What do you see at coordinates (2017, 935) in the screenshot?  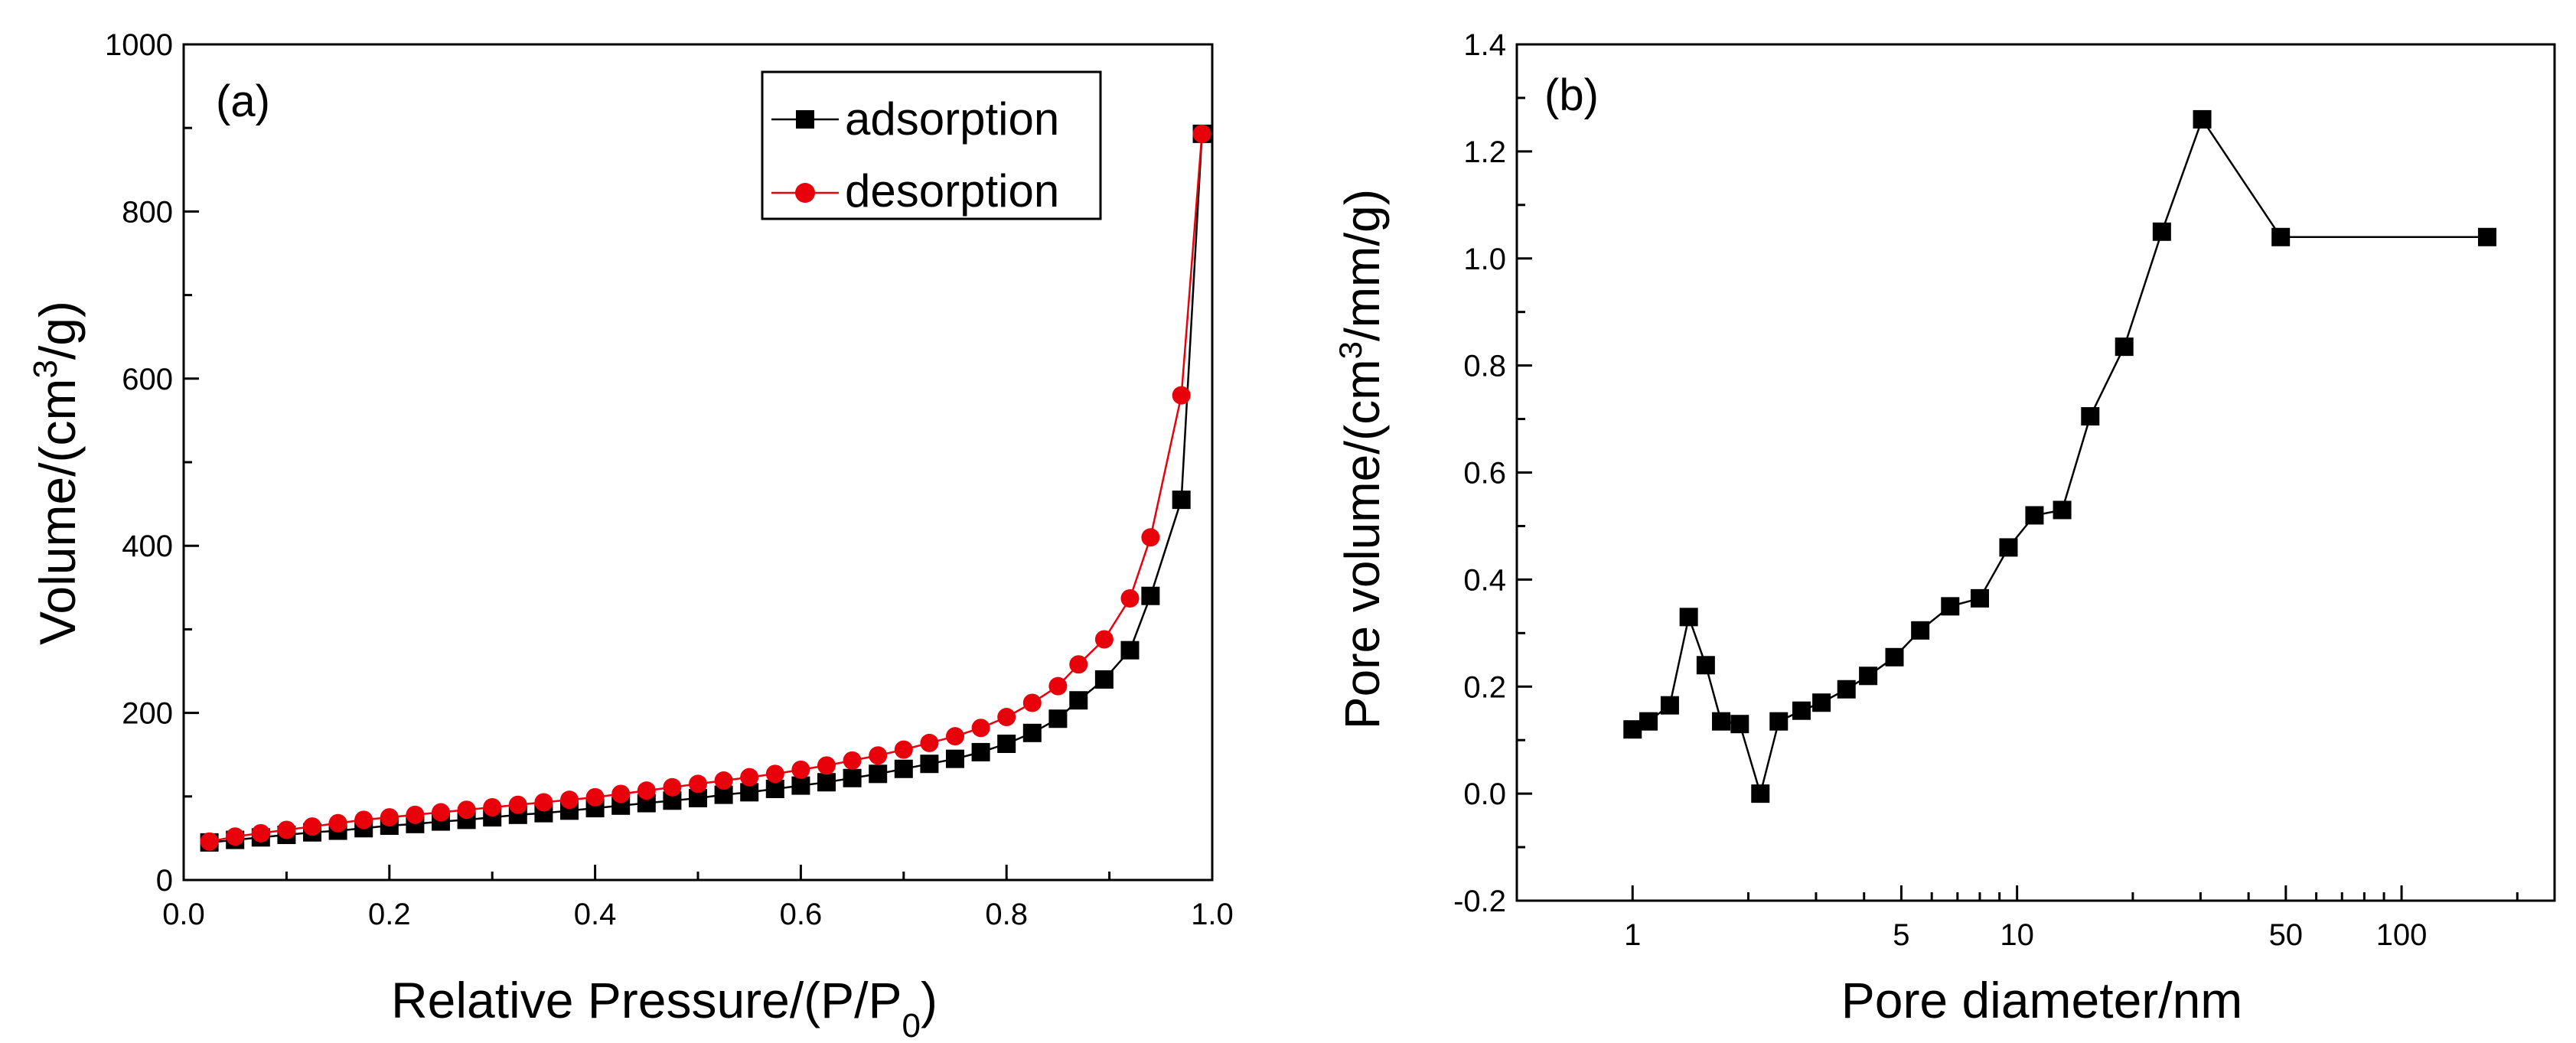 I see `x-tick-label-b: 10` at bounding box center [2017, 935].